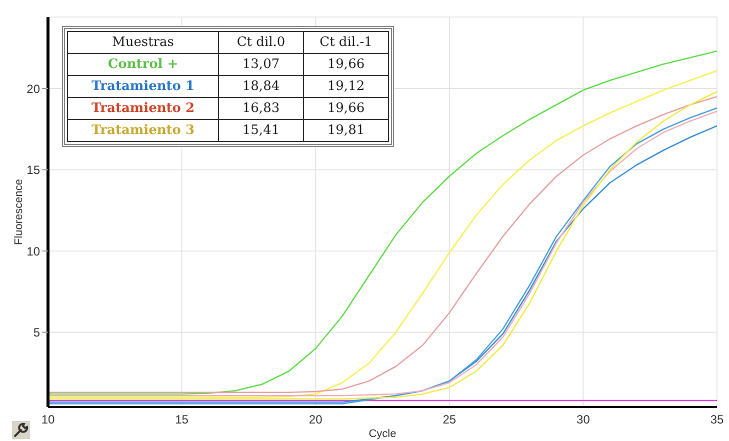 The height and width of the screenshot is (441, 729). What do you see at coordinates (33, 89) in the screenshot?
I see `y-tick-label: 20` at bounding box center [33, 89].